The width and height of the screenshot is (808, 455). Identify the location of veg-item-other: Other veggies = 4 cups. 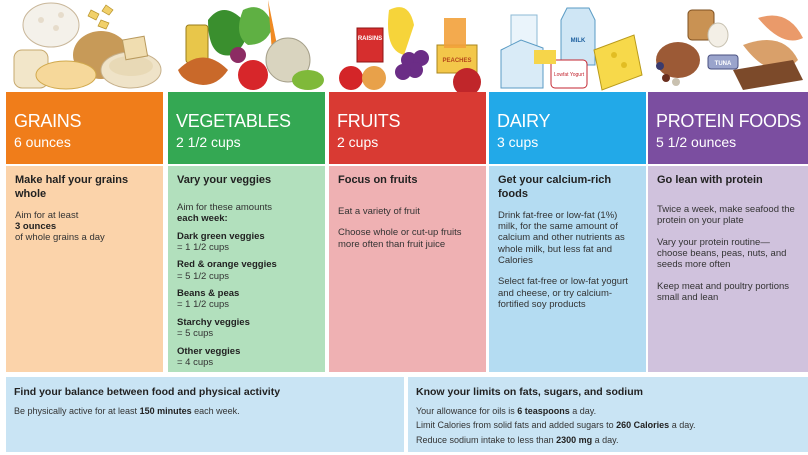
(247, 357).